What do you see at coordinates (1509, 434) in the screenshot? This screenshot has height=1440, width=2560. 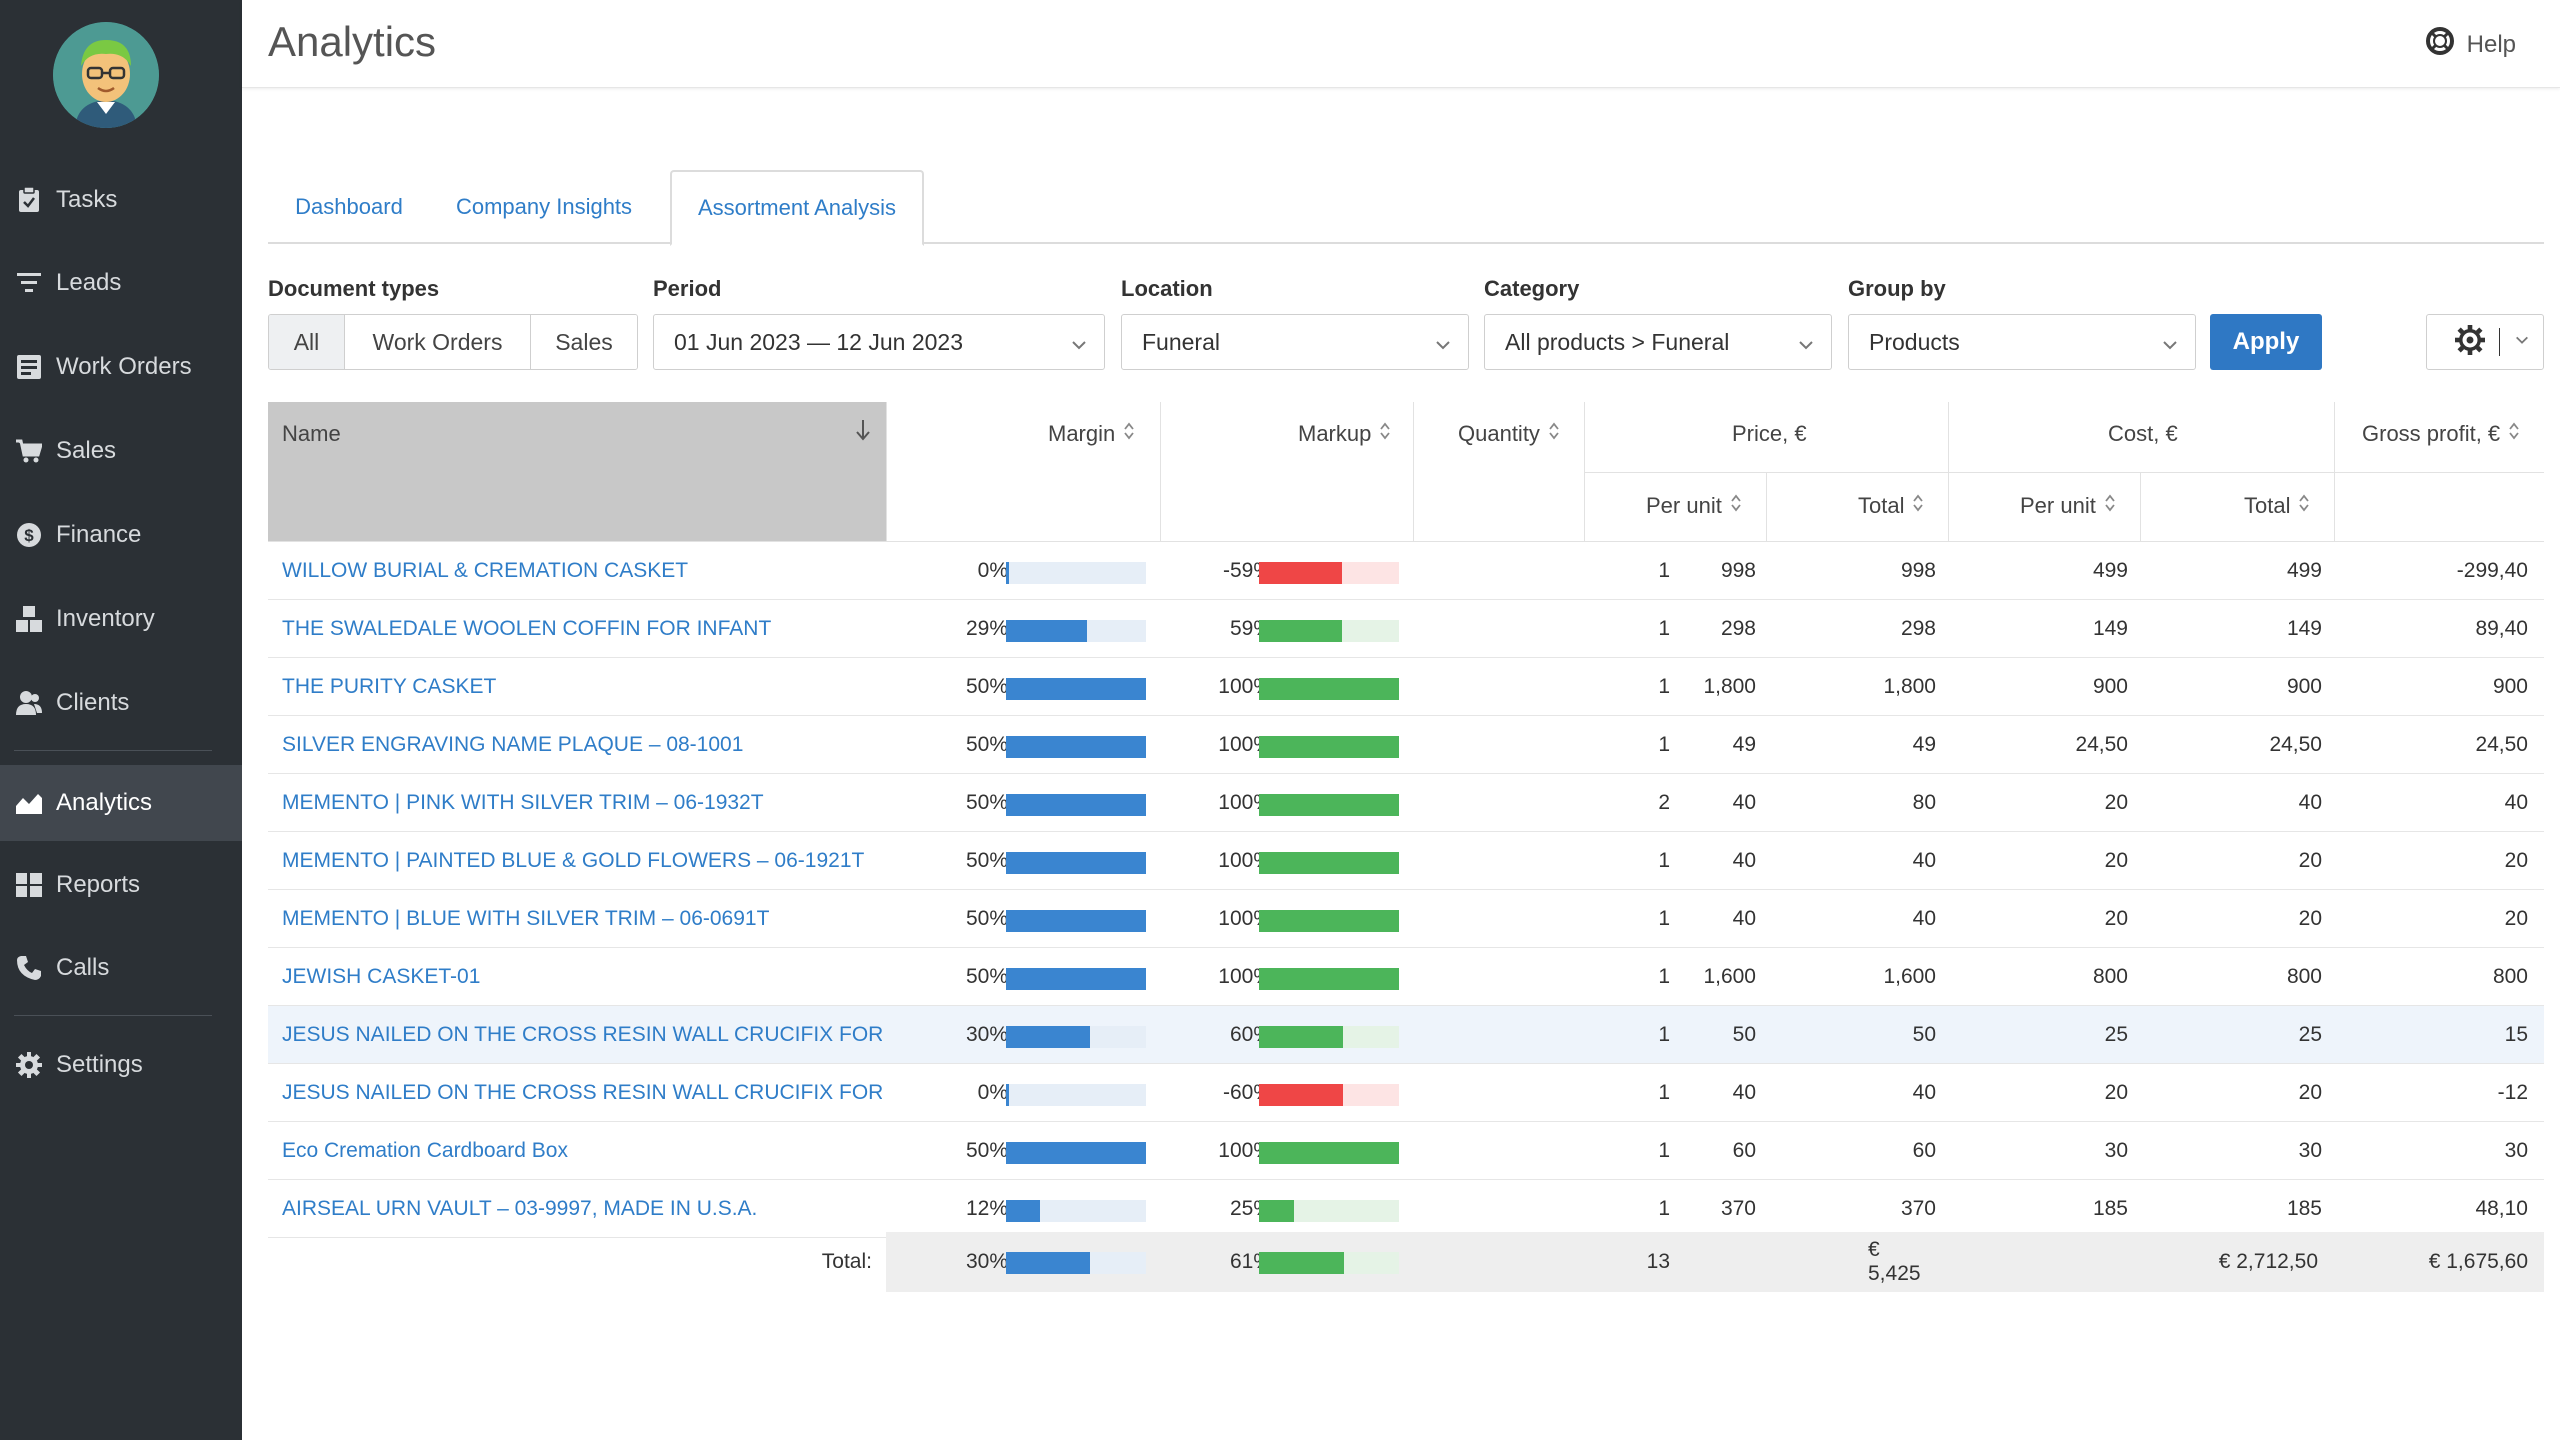 I see `column-header-quantity: Quantity` at bounding box center [1509, 434].